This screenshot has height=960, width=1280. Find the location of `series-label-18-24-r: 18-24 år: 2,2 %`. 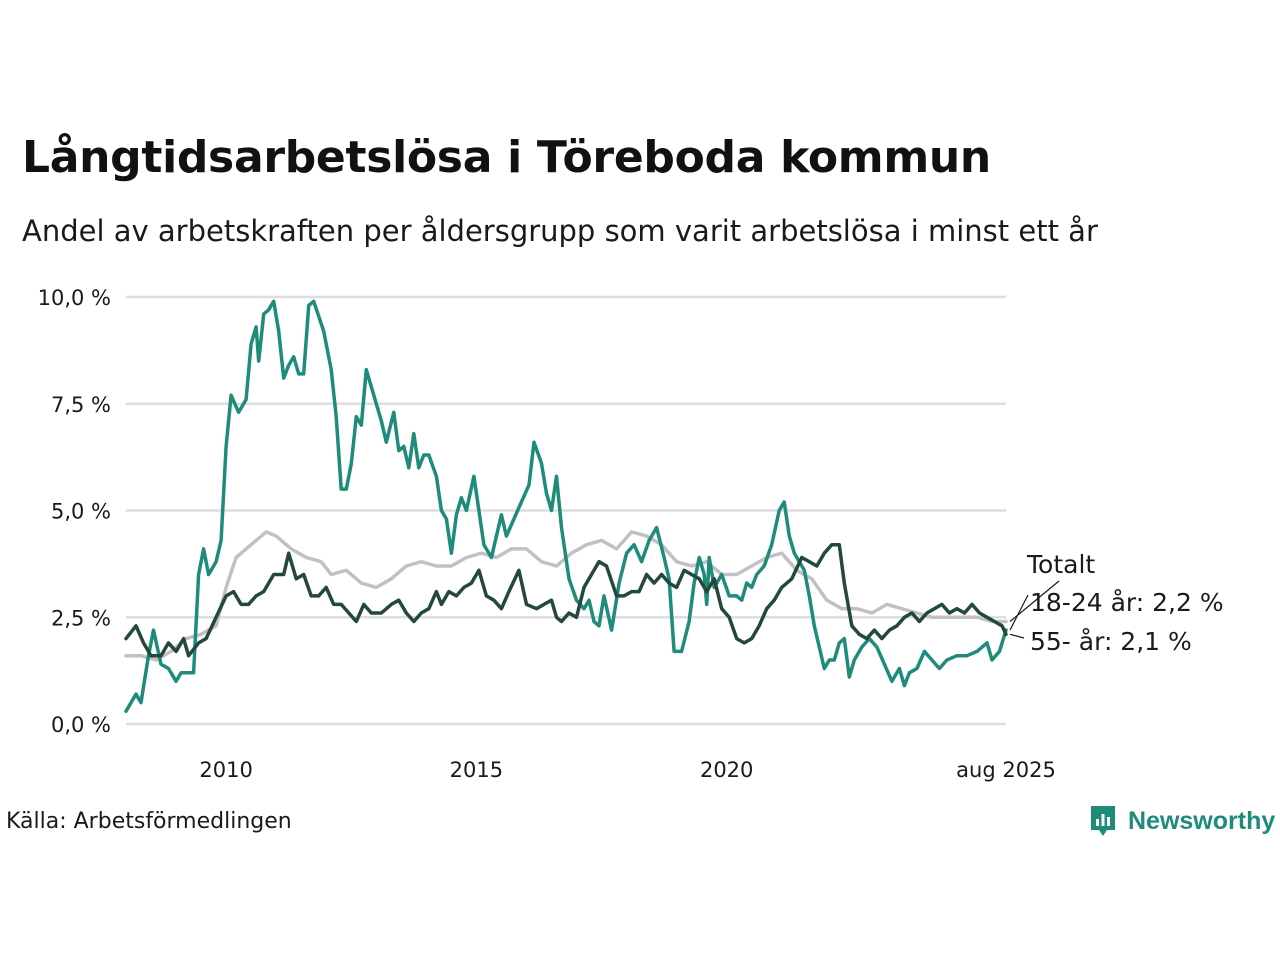

series-label-18-24-r: 18-24 år: 2,2 % is located at coordinates (1127, 602).